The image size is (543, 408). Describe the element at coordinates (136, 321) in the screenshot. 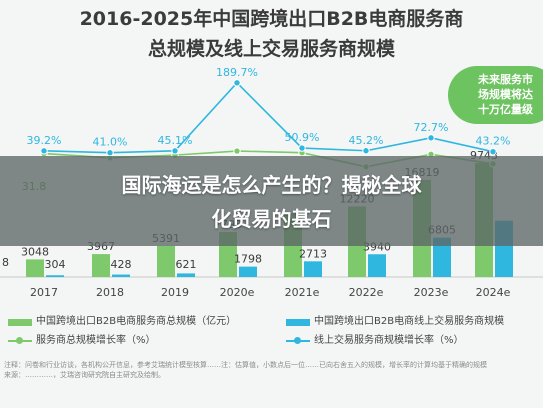

I see `legend-label-total: 中国跨境出口B2B电商服务商总规模（亿元）` at that location.